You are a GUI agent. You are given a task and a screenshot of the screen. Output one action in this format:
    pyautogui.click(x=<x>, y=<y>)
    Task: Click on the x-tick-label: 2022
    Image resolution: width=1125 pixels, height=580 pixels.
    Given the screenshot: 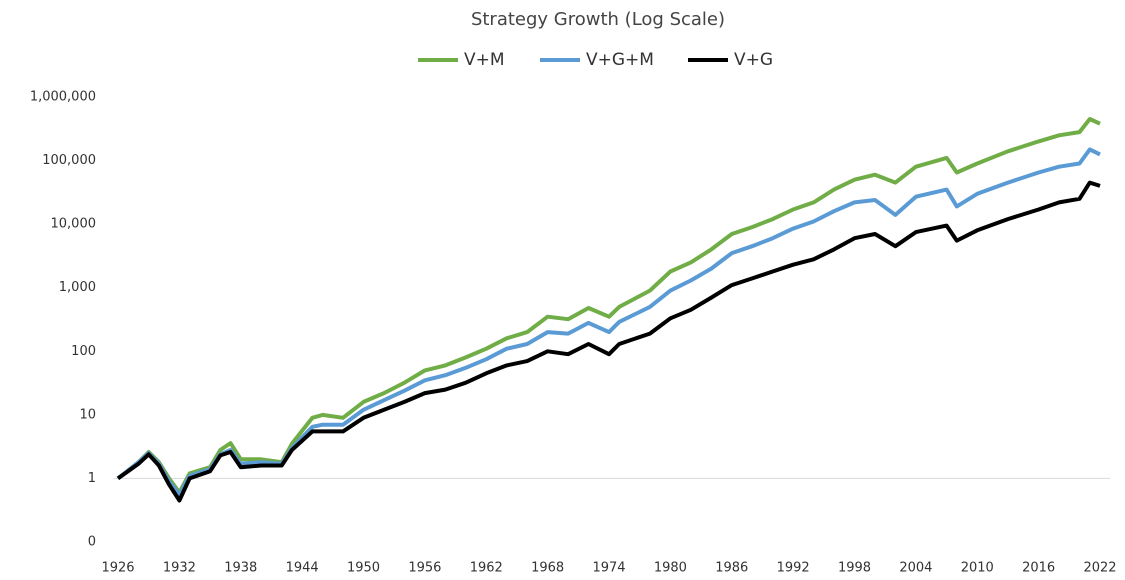 What is the action you would take?
    pyautogui.click(x=1099, y=568)
    